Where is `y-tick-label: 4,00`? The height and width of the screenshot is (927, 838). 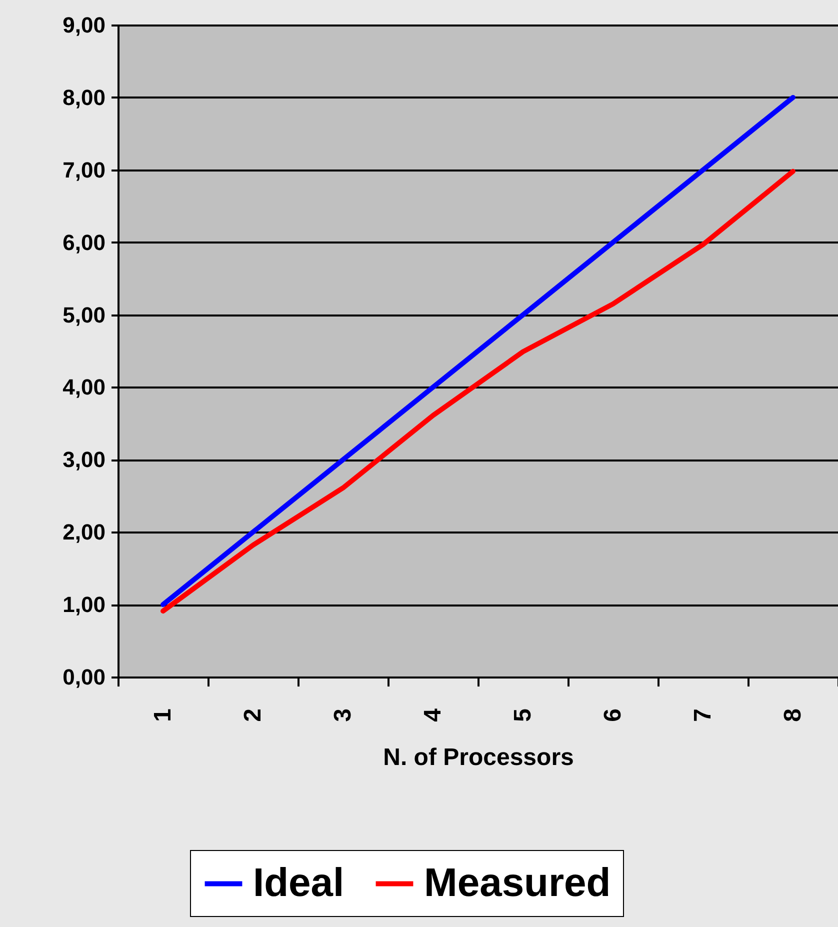
y-tick-label: 4,00 is located at coordinates (84, 387).